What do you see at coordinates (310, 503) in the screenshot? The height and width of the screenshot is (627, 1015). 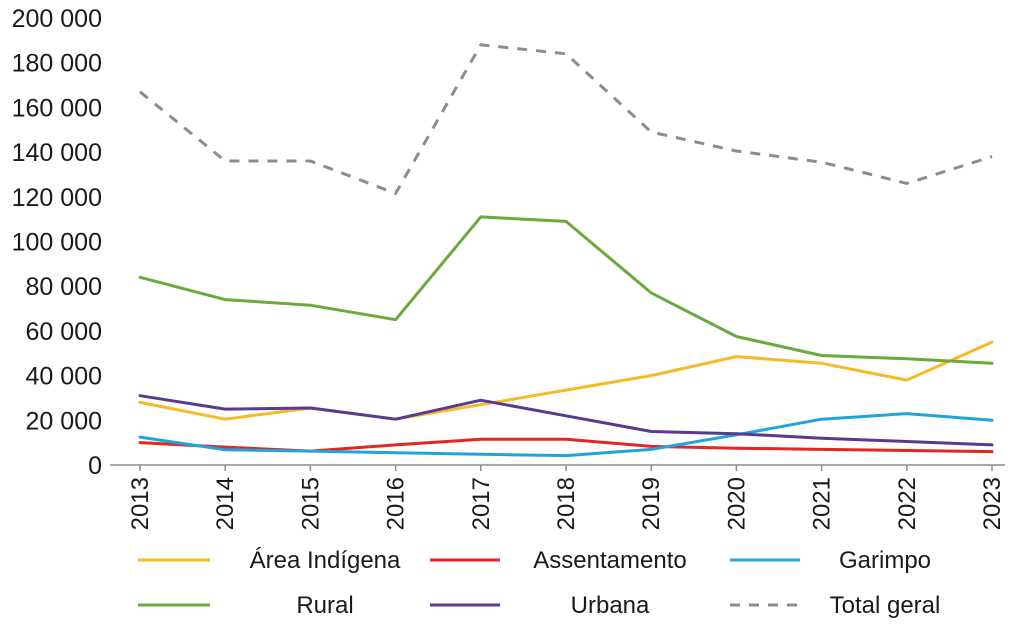 I see `x-tick-label: 2015` at bounding box center [310, 503].